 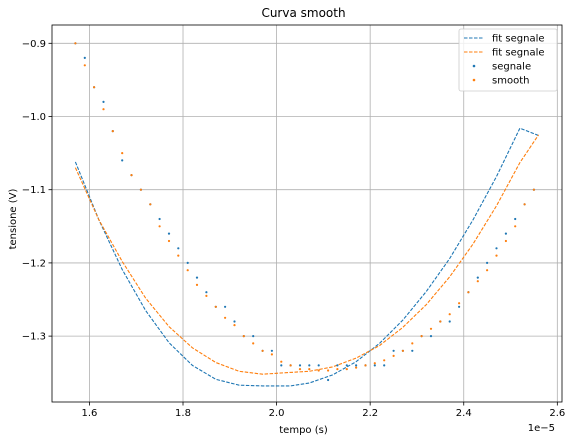 I want to click on legend-label: smooth, so click(x=510, y=81).